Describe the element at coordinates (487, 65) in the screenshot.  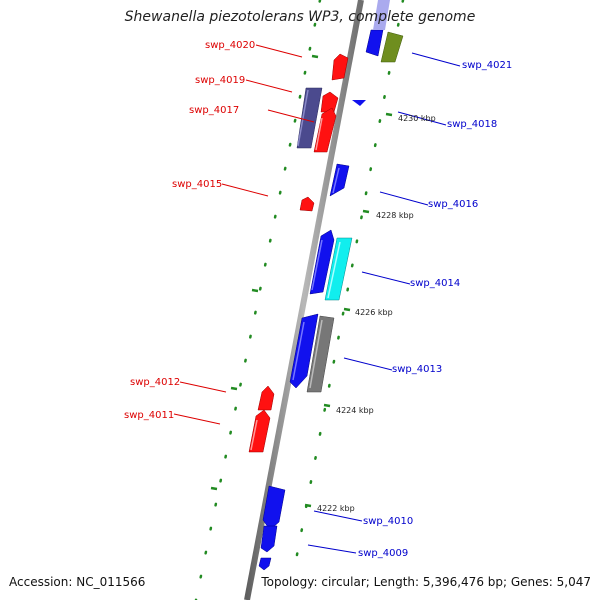
I see `gene-label-swp_4021: swp_4021` at that location.